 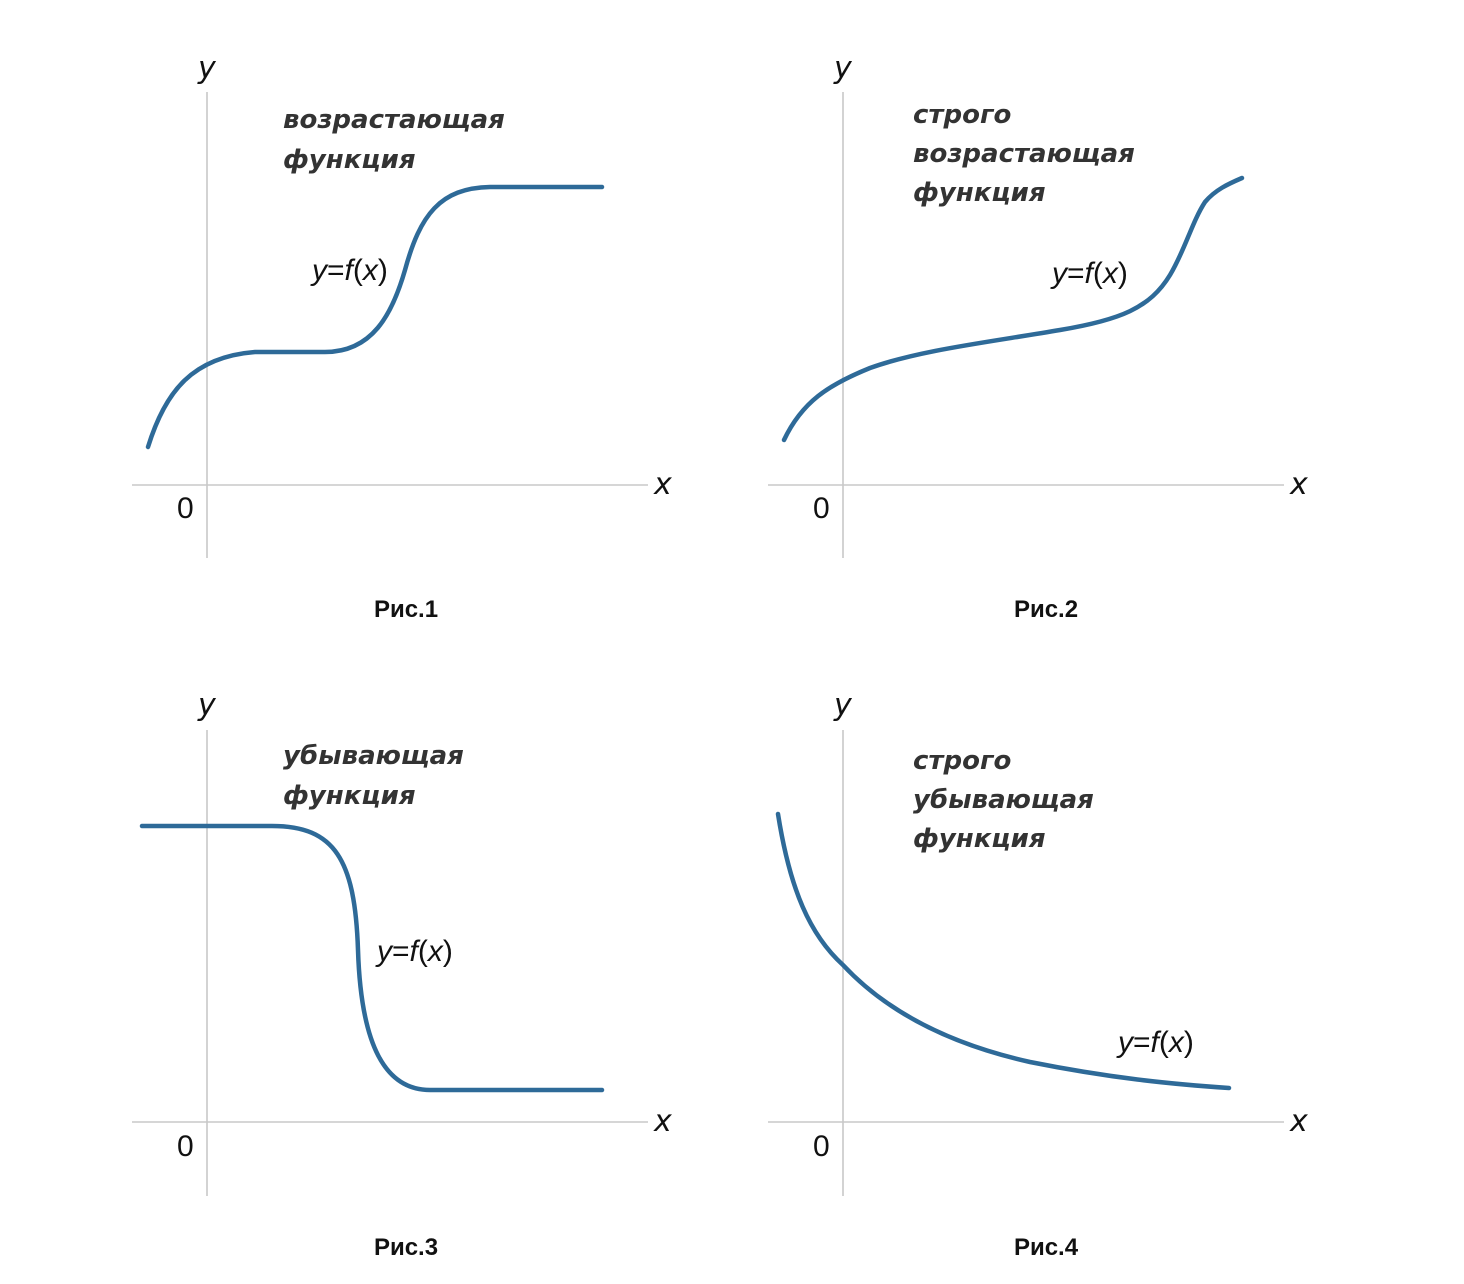 I want to click on function-description: строго возрастающая функция, so click(x=1028, y=154).